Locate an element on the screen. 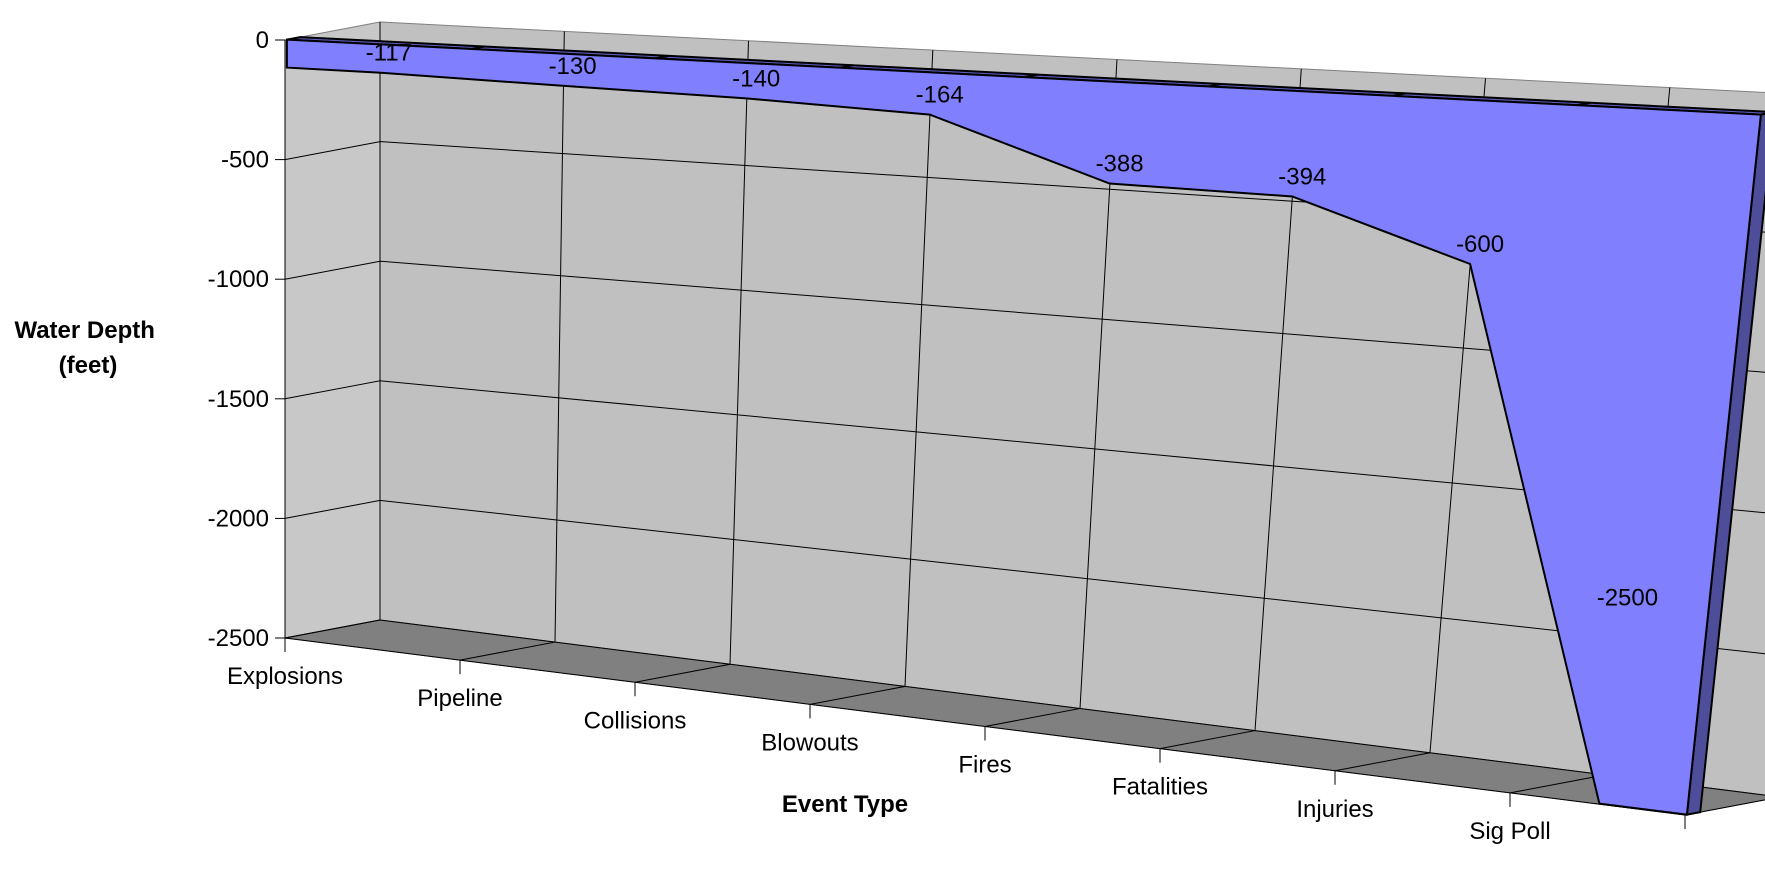 Image resolution: width=1765 pixels, height=871 pixels. data-label: -2500 is located at coordinates (1627, 598).